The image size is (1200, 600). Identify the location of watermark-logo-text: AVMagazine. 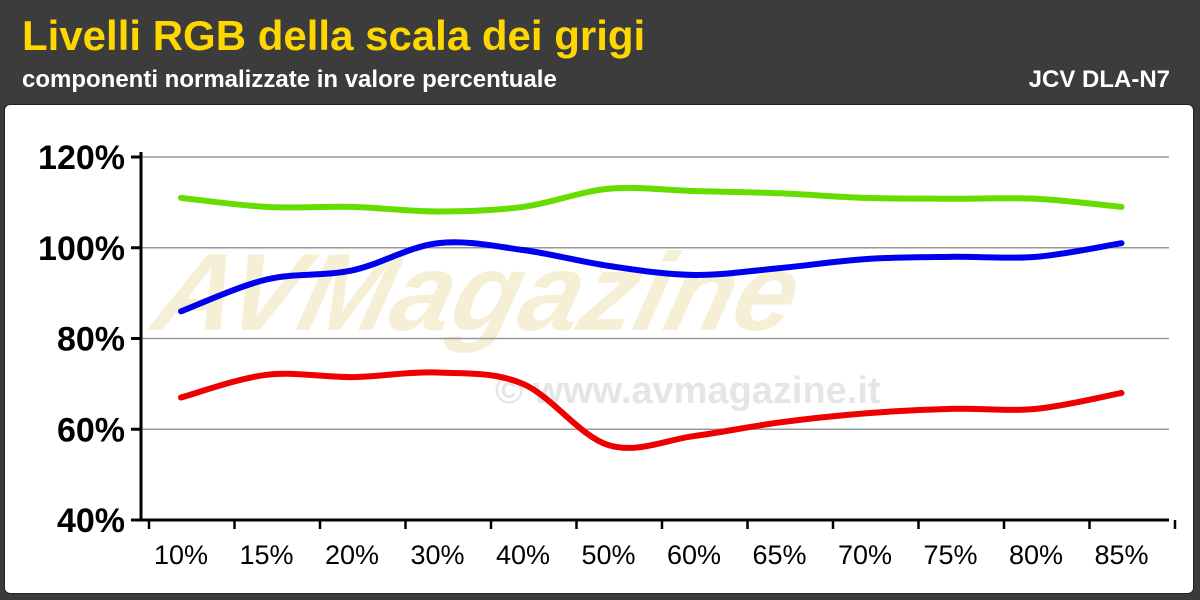
(476, 292).